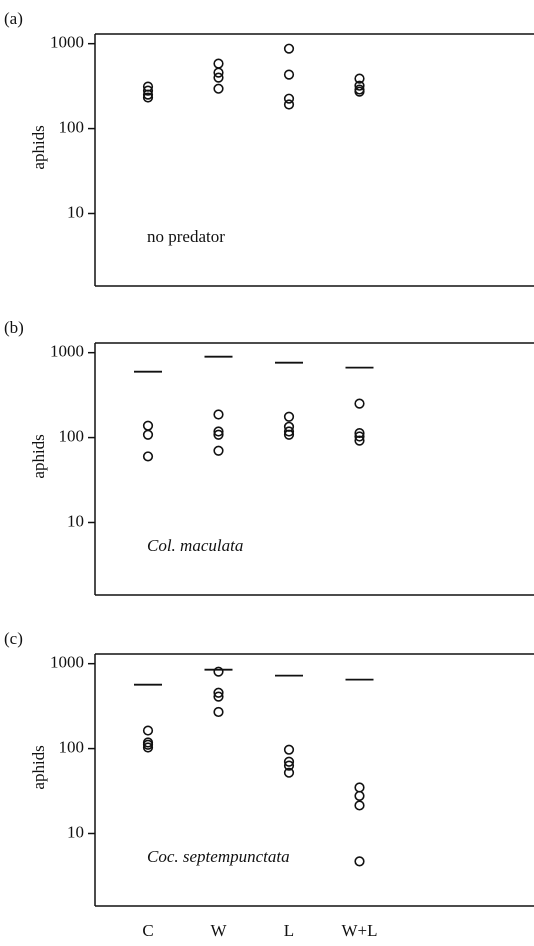  What do you see at coordinates (147, 930) in the screenshot?
I see `x-tick-label: C` at bounding box center [147, 930].